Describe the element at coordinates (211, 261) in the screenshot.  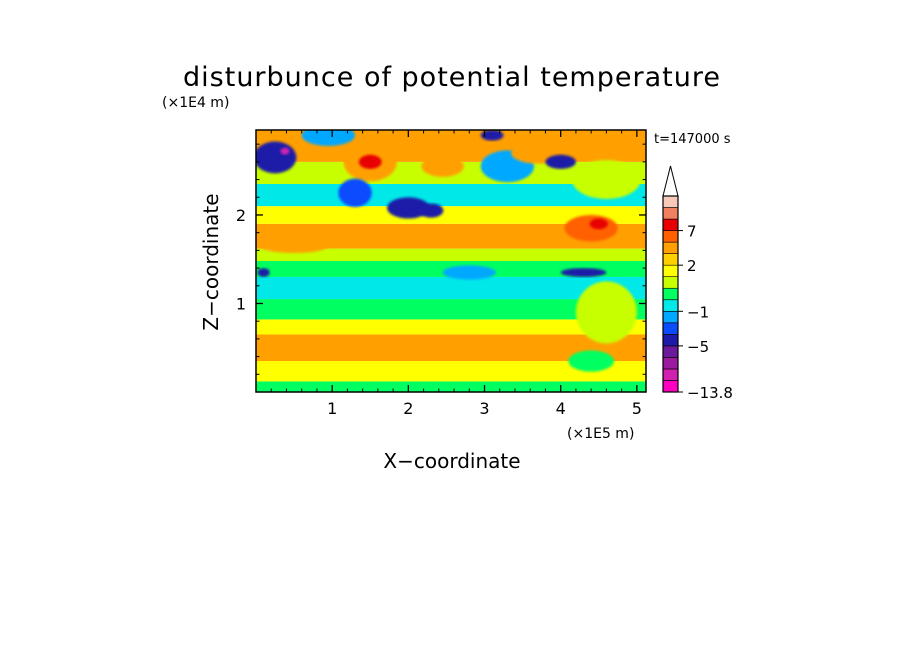
I see `y-axis-label: Z−coordinate` at that location.